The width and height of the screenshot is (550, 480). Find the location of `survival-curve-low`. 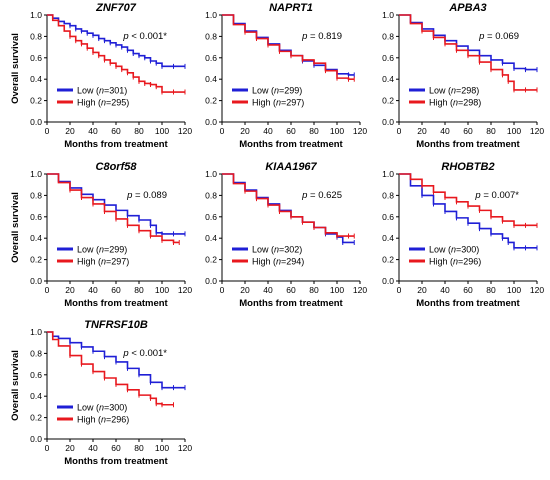

survival-curve-low is located at coordinates (468, 211).